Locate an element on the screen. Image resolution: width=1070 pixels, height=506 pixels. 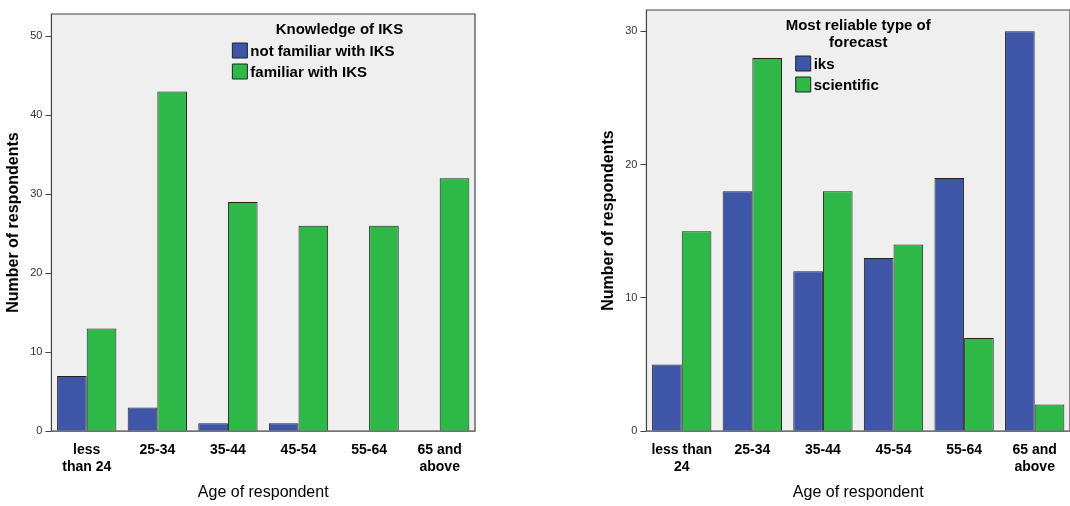
legend-title: Most reliable type of forecast is located at coordinates (858, 32).